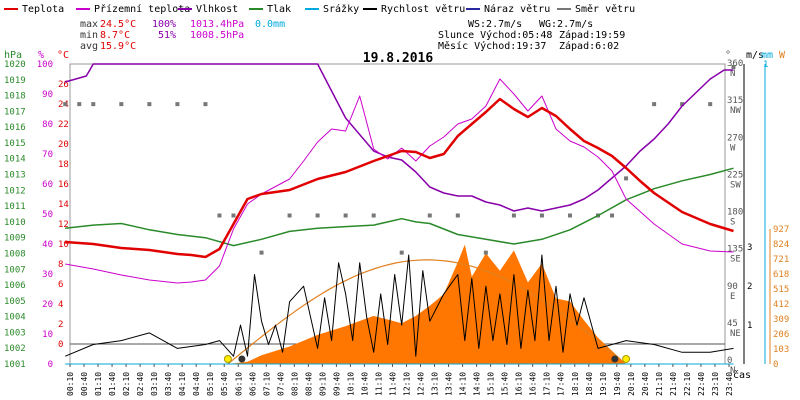 The height and width of the screenshot is (400, 800). What do you see at coordinates (15, 112) in the screenshot?
I see `tick-label-hpa: 1017` at bounding box center [15, 112].